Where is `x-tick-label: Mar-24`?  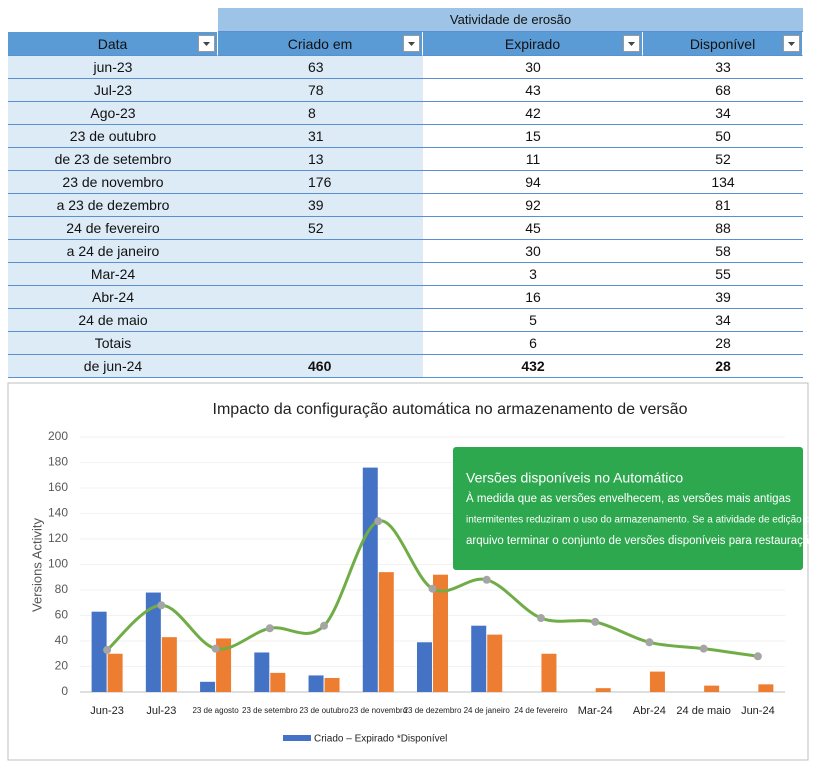 x-tick-label: Mar-24 is located at coordinates (595, 711).